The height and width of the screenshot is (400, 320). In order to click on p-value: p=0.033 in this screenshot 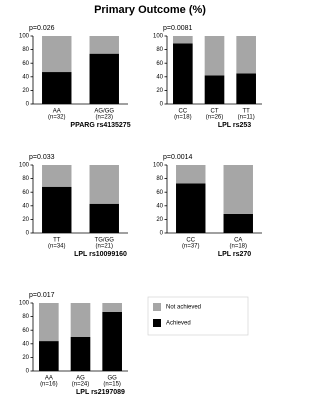, I will do `click(42, 157)`.